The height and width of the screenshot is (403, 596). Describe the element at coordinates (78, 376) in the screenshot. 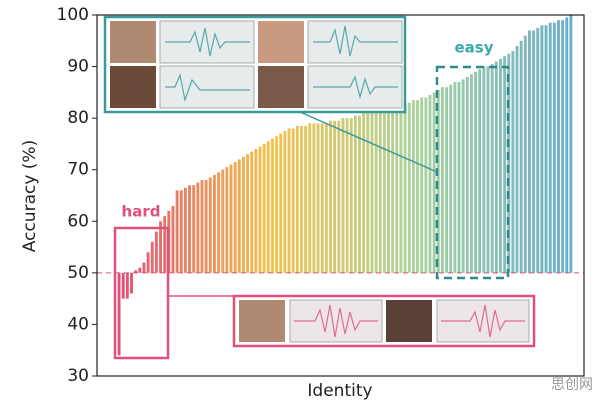

I see `y-tick-label: 30` at that location.